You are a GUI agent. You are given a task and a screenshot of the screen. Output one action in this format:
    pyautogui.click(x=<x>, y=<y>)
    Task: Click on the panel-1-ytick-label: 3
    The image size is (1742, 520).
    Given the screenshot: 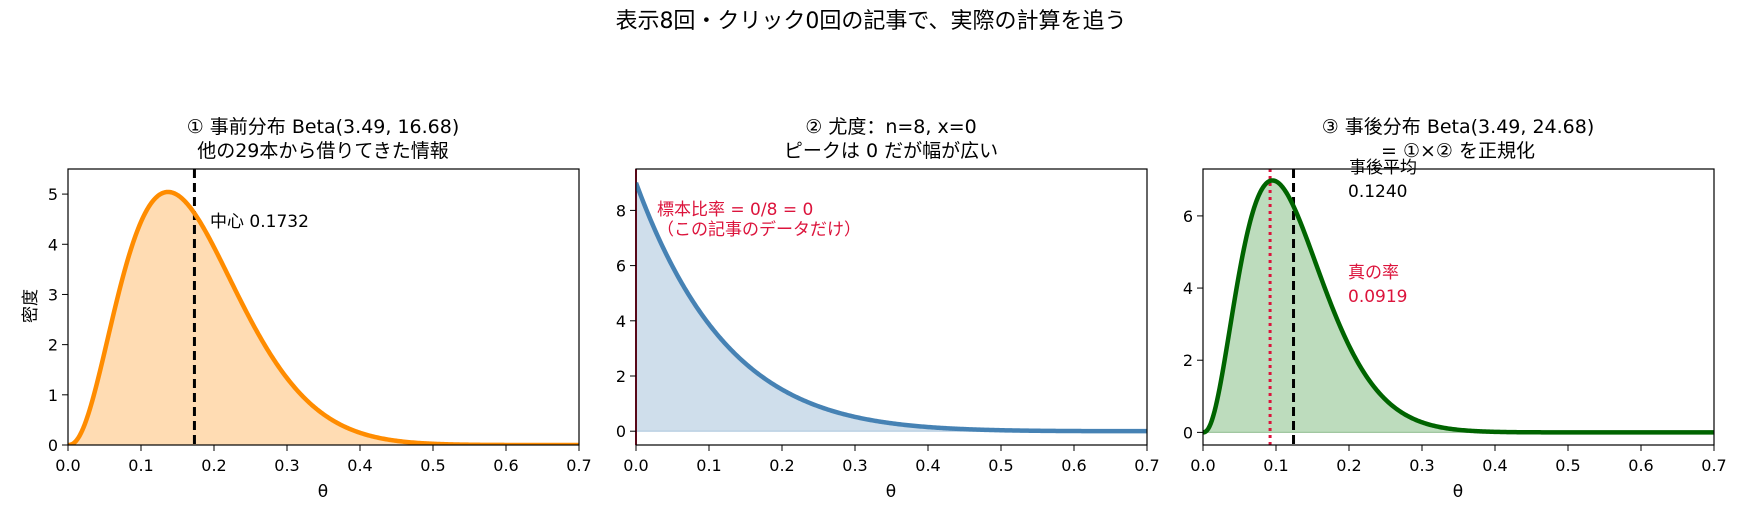 What is the action you would take?
    pyautogui.click(x=53, y=294)
    